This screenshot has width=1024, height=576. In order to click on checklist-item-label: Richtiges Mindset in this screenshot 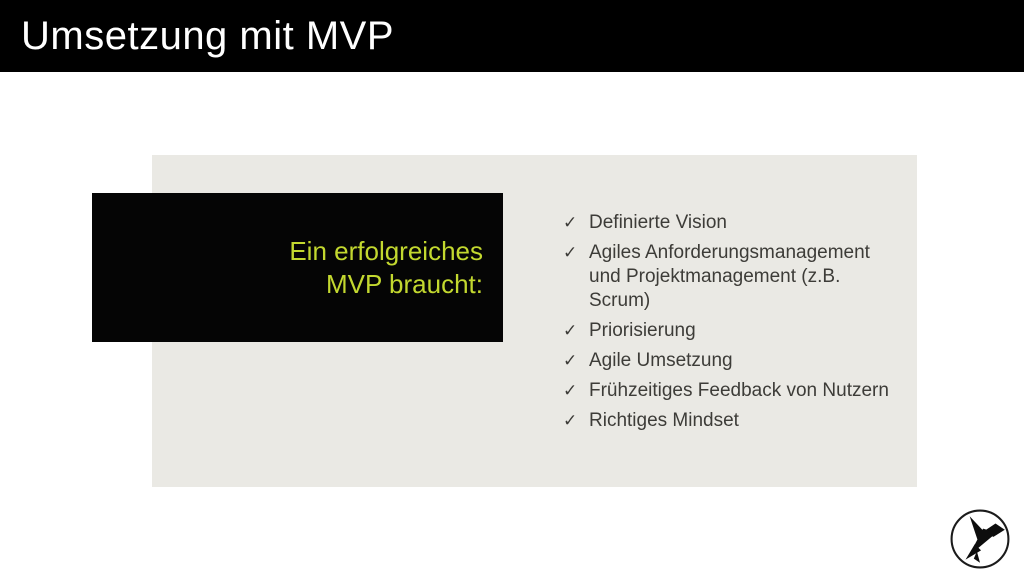, I will do `click(664, 420)`.